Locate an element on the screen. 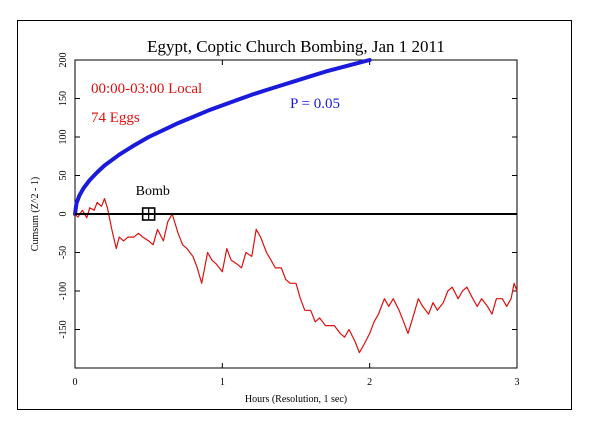 The height and width of the screenshot is (427, 596). x-tick-label: 3 is located at coordinates (517, 382).